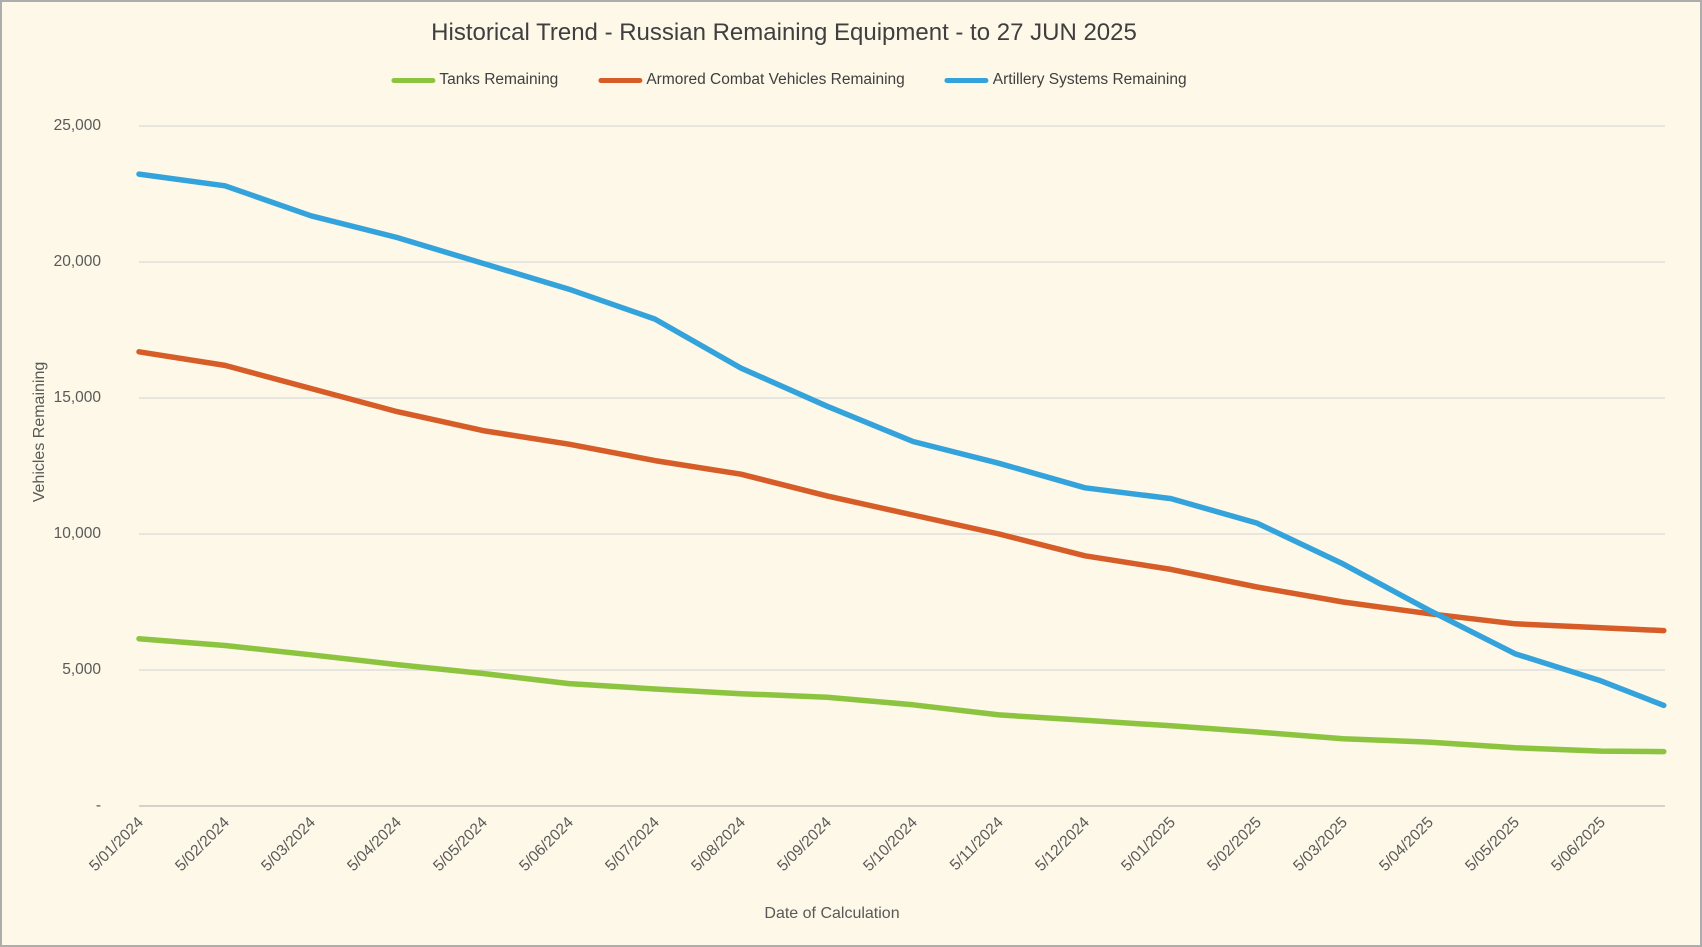 The width and height of the screenshot is (1702, 947). I want to click on y-tick-label: -, so click(98, 805).